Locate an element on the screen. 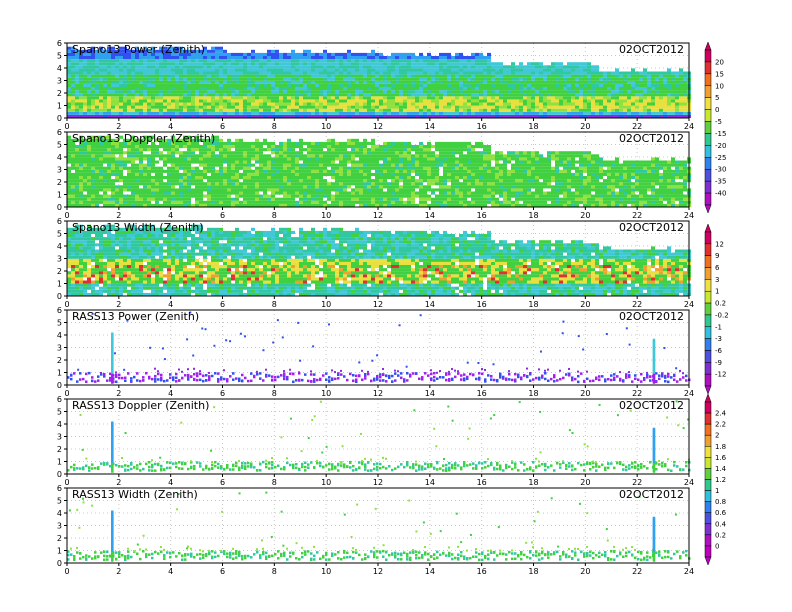 The width and height of the screenshot is (792, 612). x-tick-label: 2 is located at coordinates (118, 126).